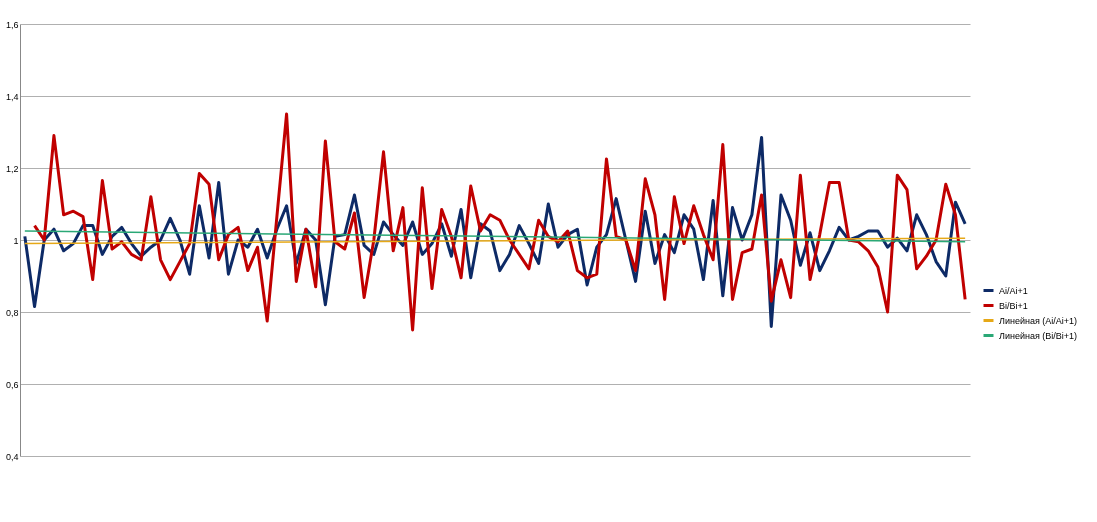  I want to click on legend-label: Линейная (Bi/Bi+1), so click(1038, 335).